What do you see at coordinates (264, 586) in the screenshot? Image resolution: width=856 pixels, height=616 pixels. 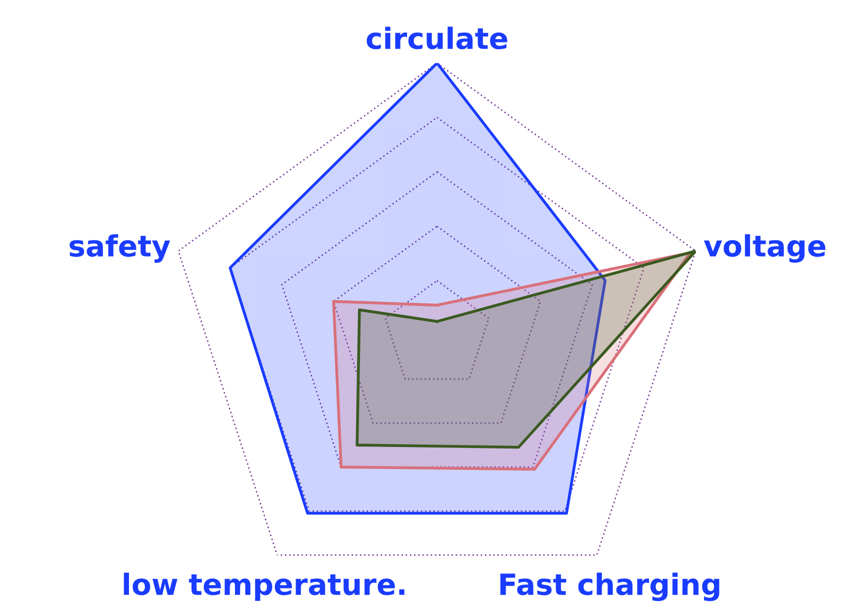 I see `spoke-label: low temperature.` at bounding box center [264, 586].